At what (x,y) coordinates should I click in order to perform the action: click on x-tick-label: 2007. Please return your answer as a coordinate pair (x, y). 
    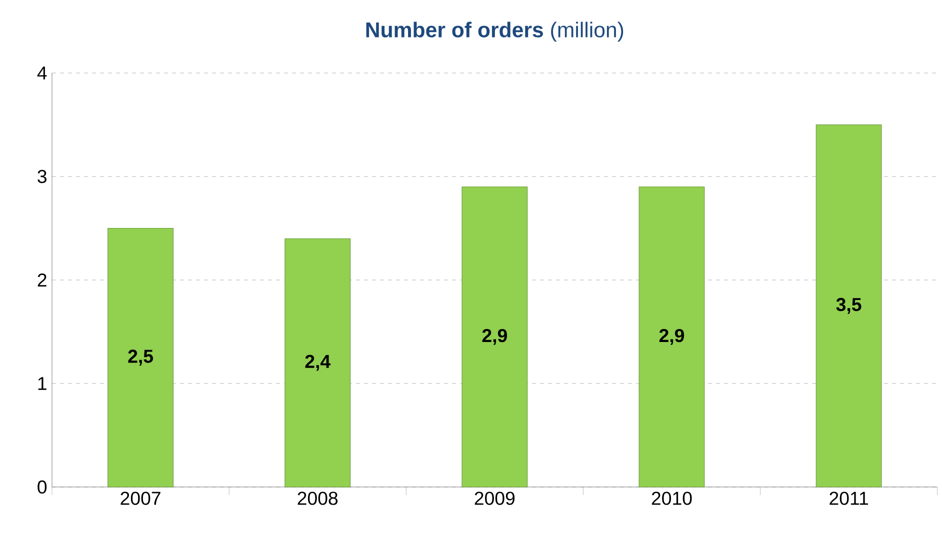
    Looking at the image, I should click on (140, 498).